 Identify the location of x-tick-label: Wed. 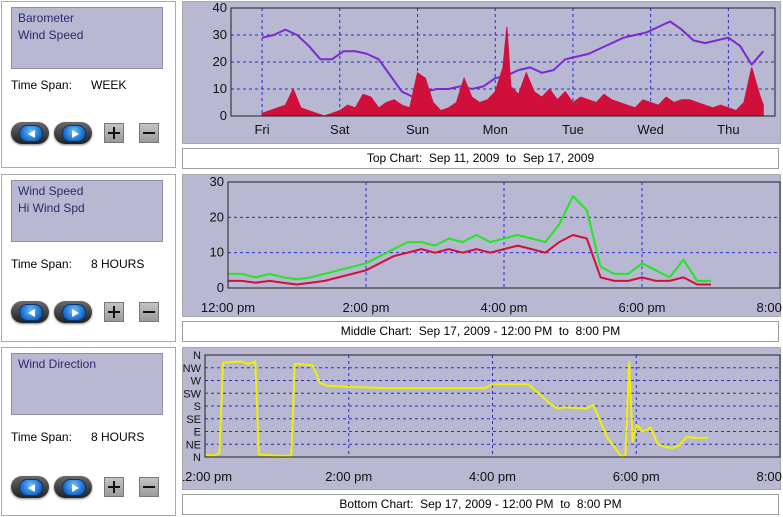
(650, 129).